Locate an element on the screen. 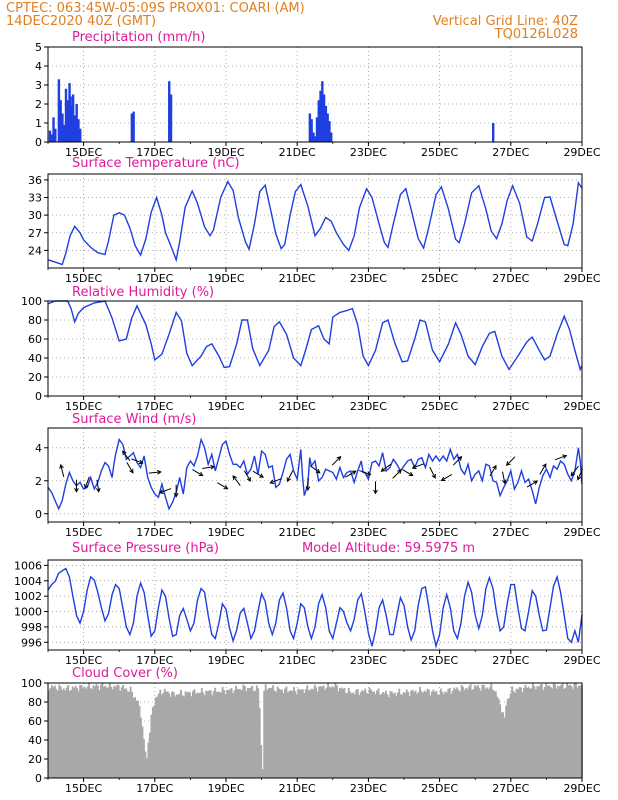 The width and height of the screenshot is (618, 800). y-tick-label: 5 is located at coordinates (38, 47).